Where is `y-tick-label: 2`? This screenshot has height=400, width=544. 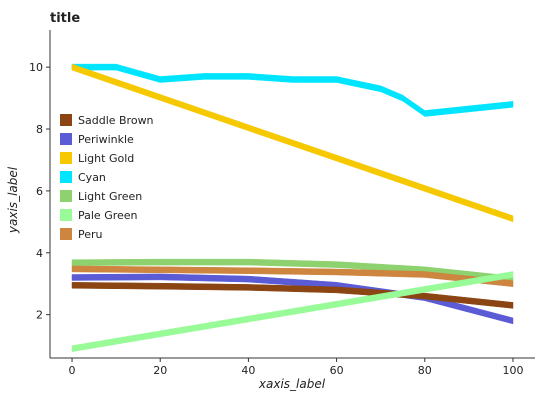
y-tick-label: 2 is located at coordinates (39, 315).